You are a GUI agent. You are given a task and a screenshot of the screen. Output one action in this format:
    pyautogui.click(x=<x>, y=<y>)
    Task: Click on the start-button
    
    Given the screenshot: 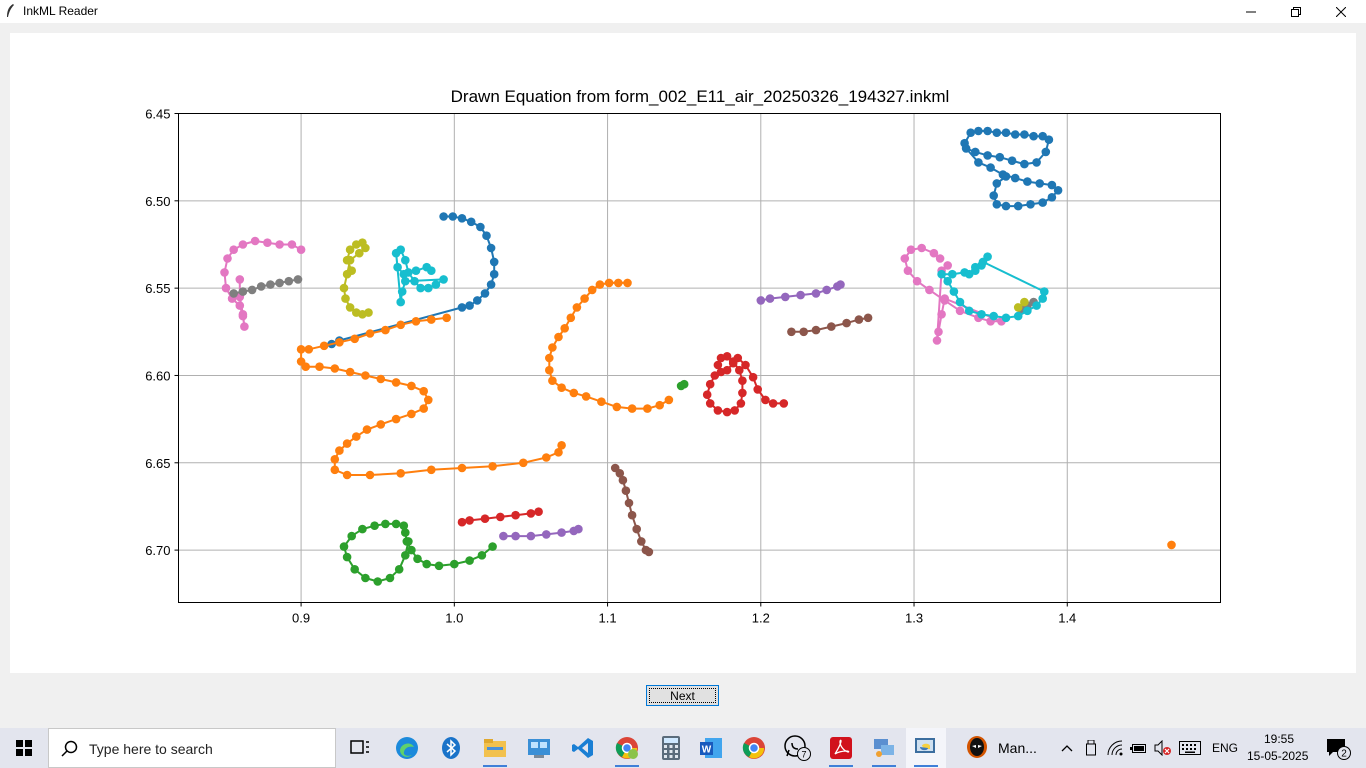 What is the action you would take?
    pyautogui.click(x=24, y=748)
    